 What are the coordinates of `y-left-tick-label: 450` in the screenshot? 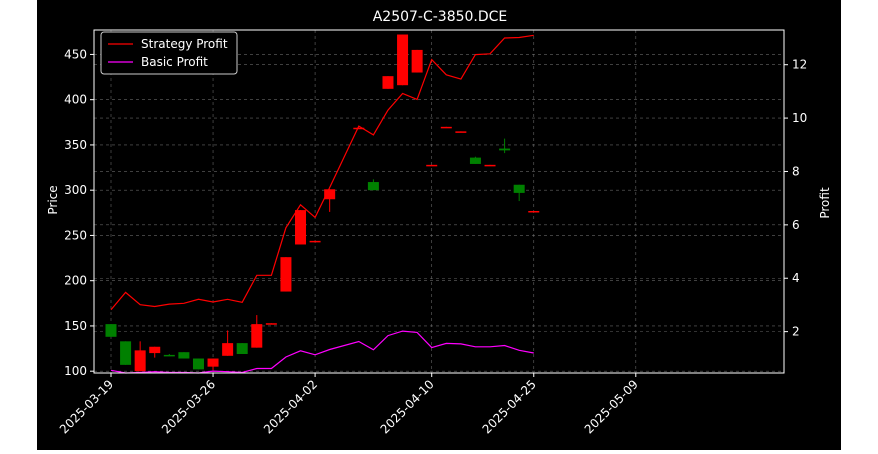 It's located at (75, 54).